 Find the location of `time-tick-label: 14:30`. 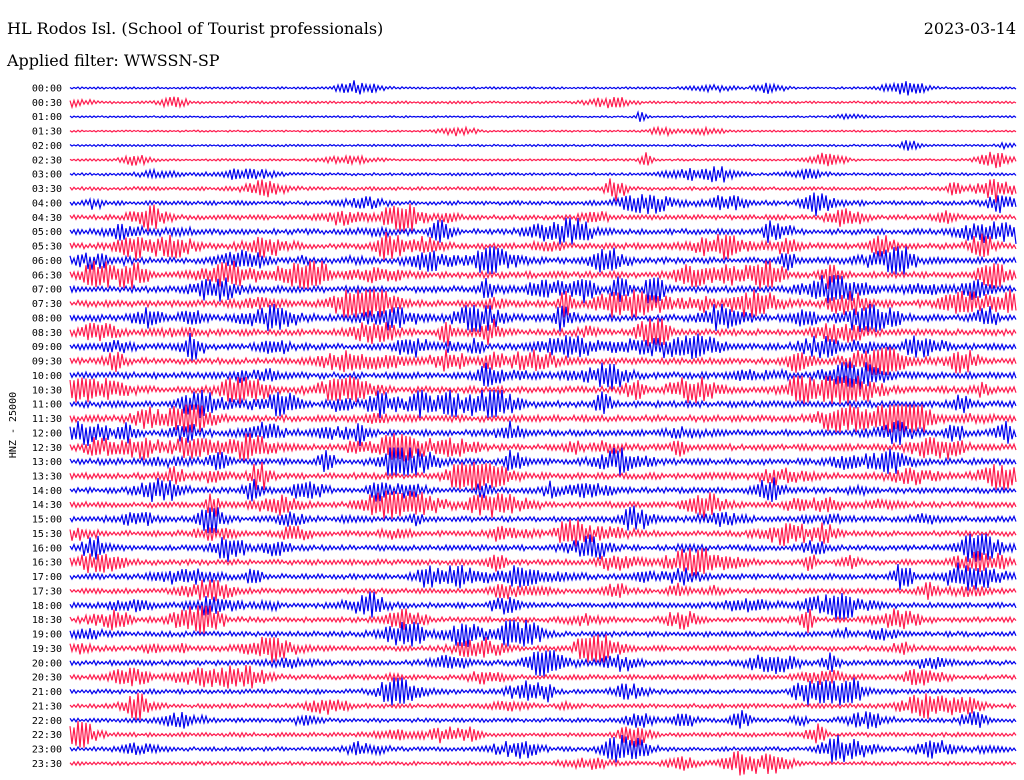

time-tick-label: 14:30 is located at coordinates (47, 505).